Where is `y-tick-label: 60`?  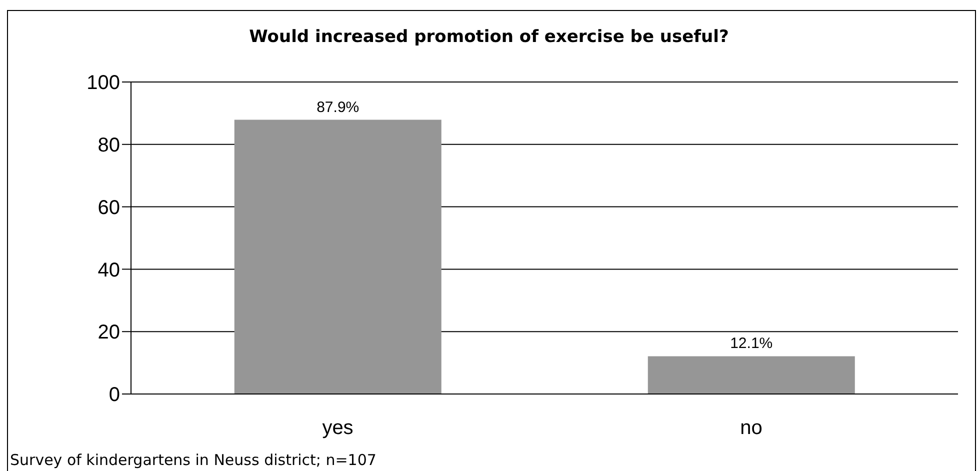
y-tick-label: 60 is located at coordinates (109, 207).